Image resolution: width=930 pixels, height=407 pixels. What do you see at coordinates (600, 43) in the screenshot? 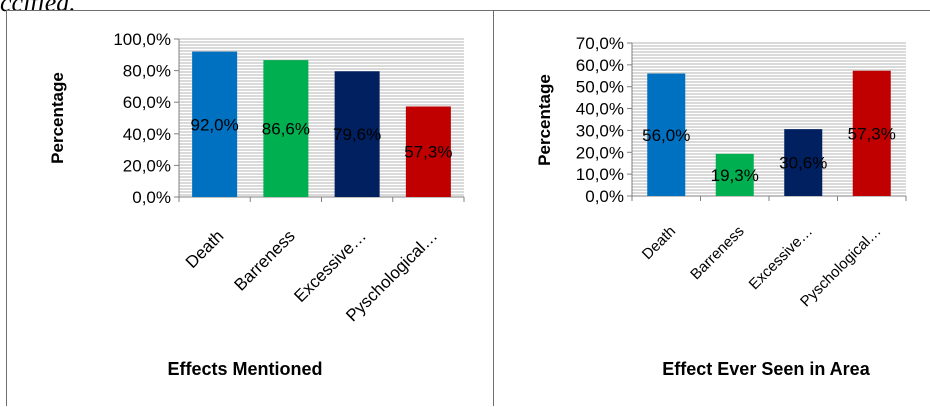
I see `y-tick-label: 70,0%` at bounding box center [600, 43].